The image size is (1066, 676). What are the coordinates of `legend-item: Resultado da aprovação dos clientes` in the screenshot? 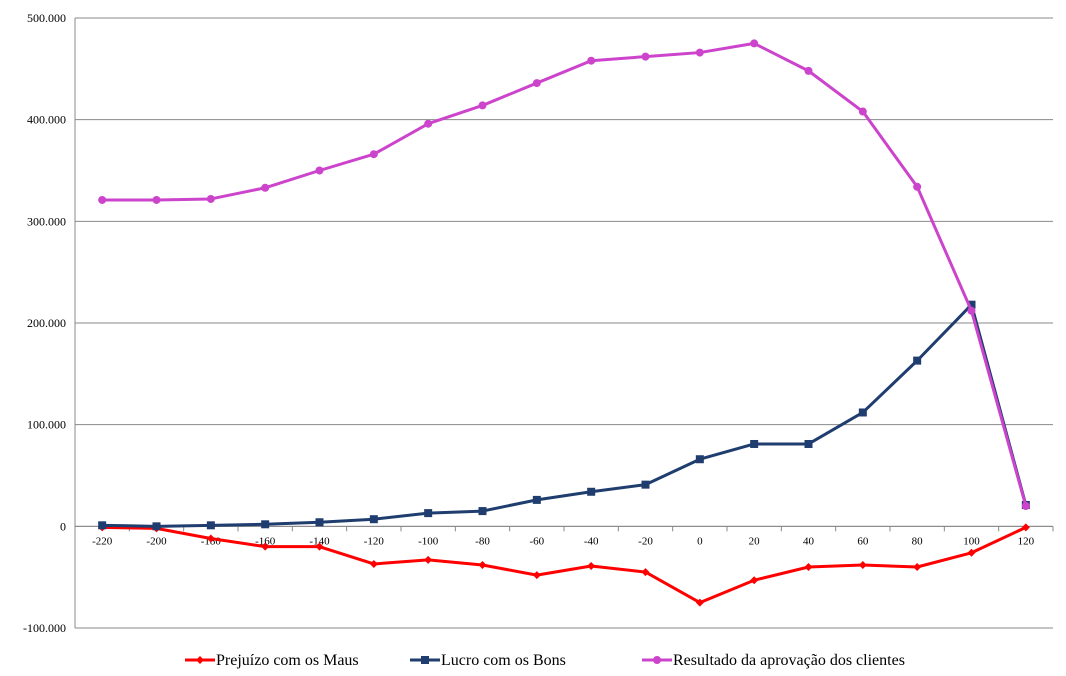 It's located at (773, 660).